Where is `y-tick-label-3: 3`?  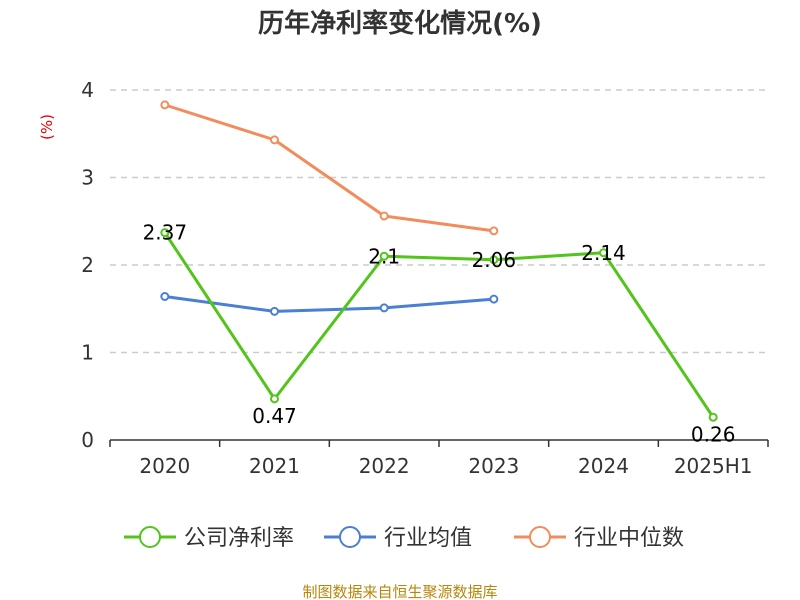
y-tick-label-3: 3 is located at coordinates (87, 178).